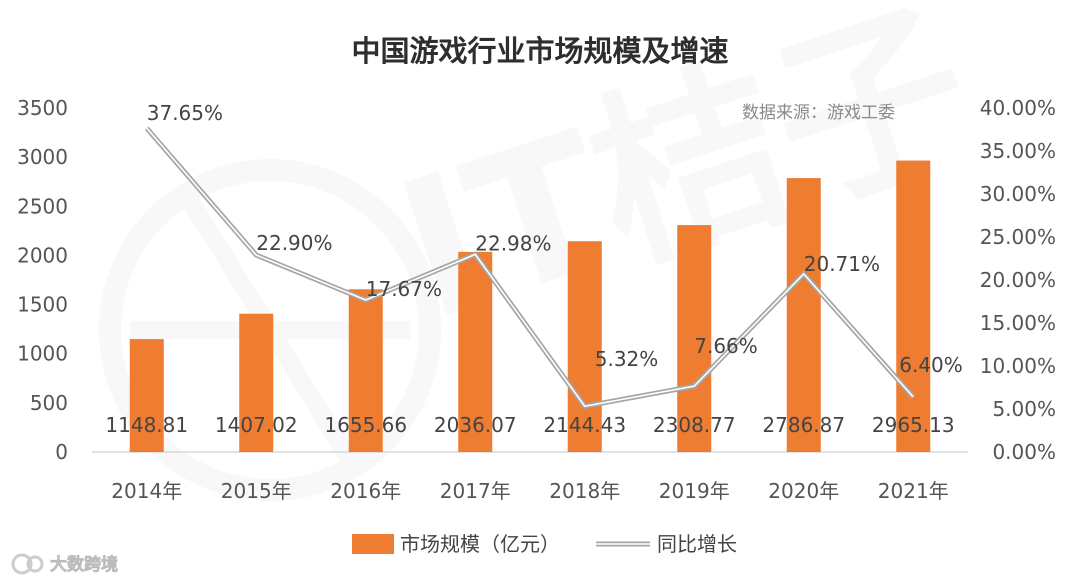  Describe the element at coordinates (694, 491) in the screenshot. I see `x-tick-label: 2019年` at that location.